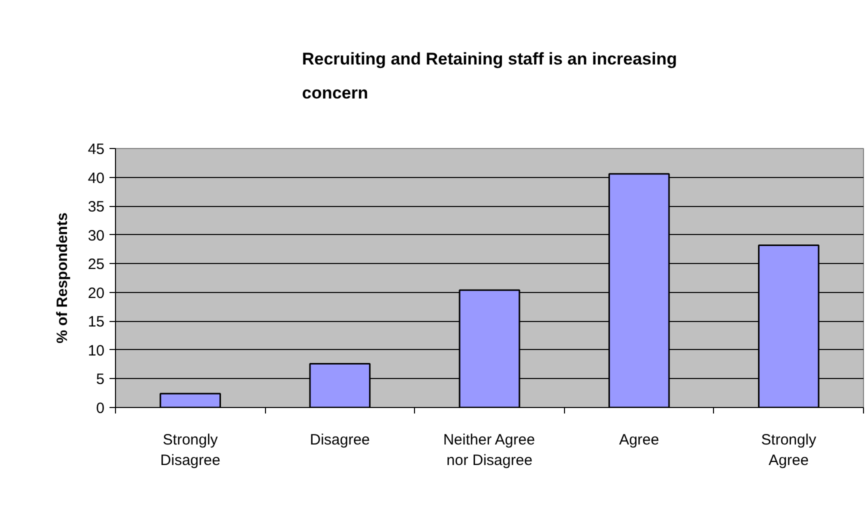 Image resolution: width=867 pixels, height=508 pixels. What do you see at coordinates (789, 450) in the screenshot?
I see `x-tick-label: Strongly Agree` at bounding box center [789, 450].